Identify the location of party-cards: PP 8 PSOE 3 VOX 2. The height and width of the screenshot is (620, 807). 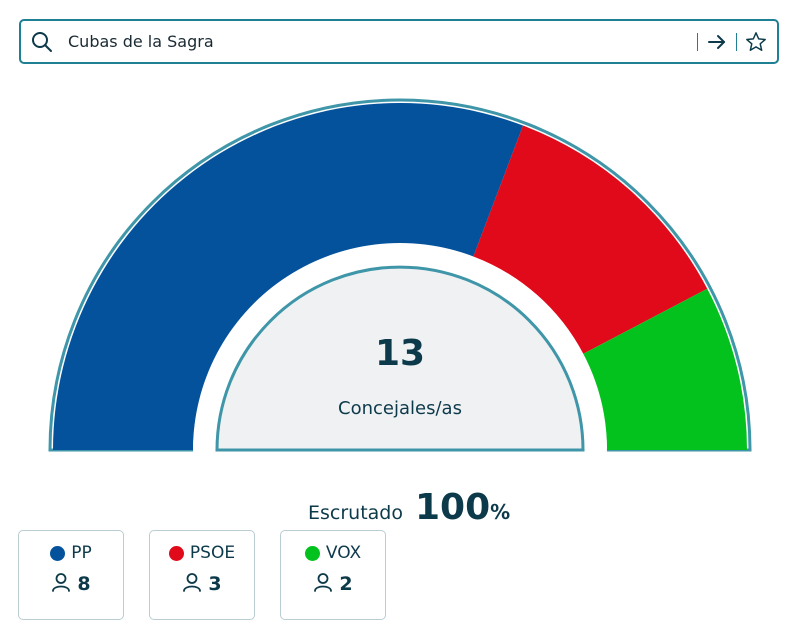
(214, 575).